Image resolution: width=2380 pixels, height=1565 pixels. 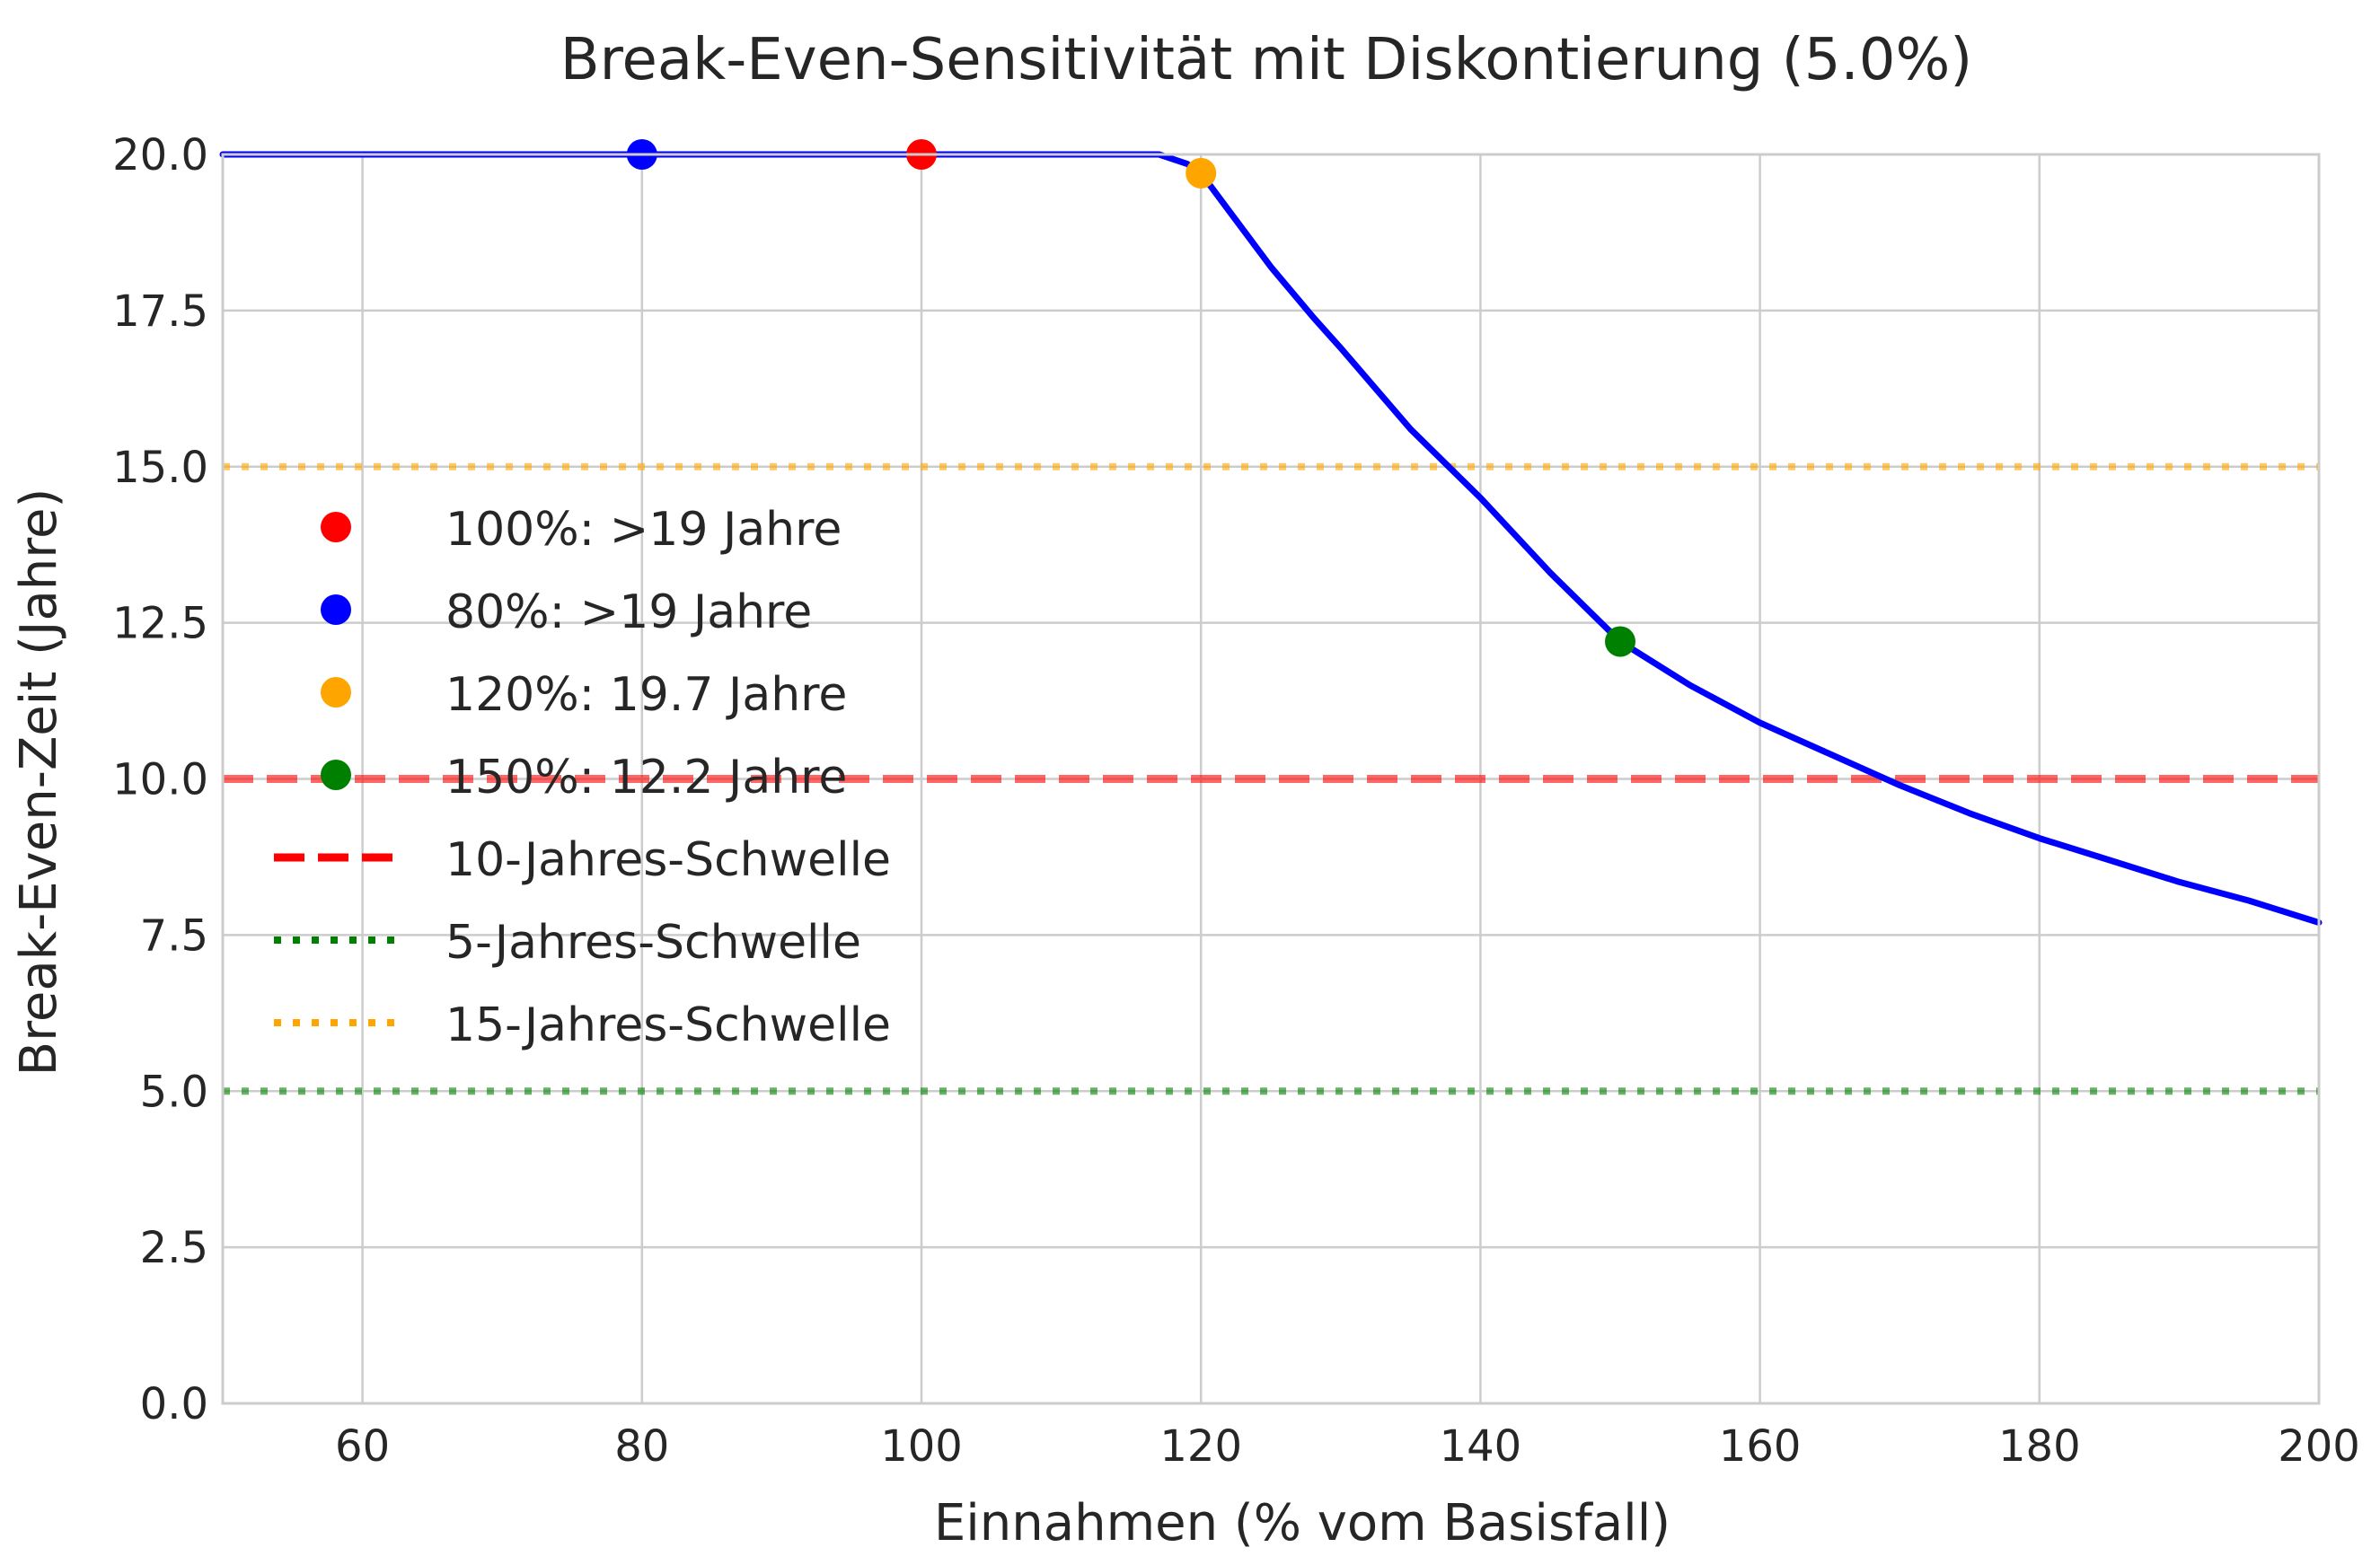 I want to click on y-tick-label-10.0: 10.0, so click(x=160, y=780).